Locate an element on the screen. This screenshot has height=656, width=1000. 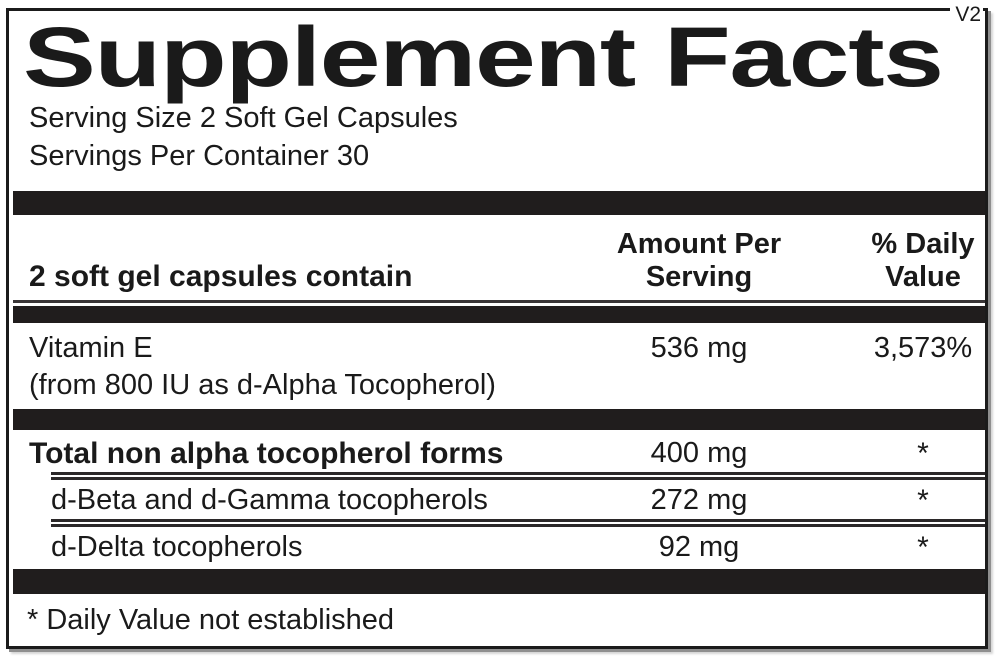
header-daily-value: % Daily Value is located at coordinates (919, 261).